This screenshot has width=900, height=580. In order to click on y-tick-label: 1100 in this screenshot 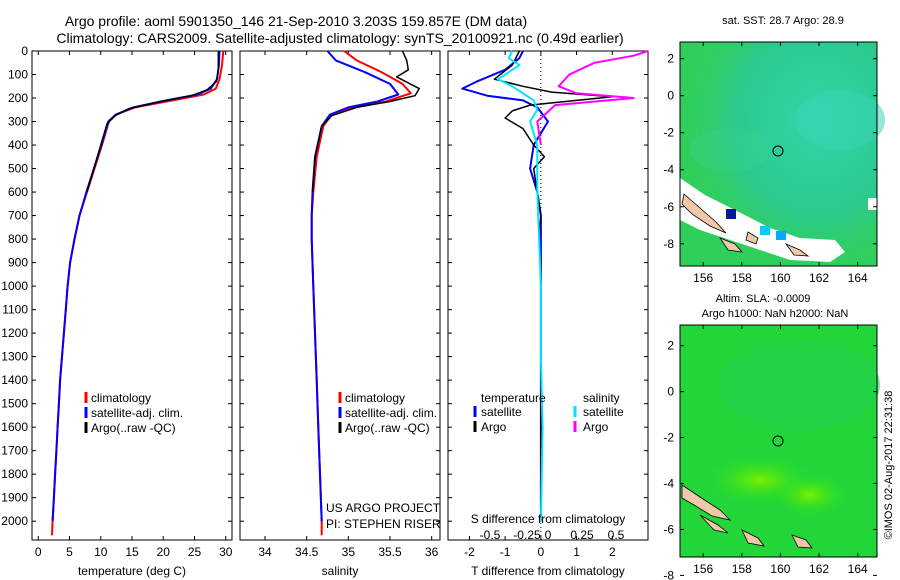, I will do `click(15, 310)`.